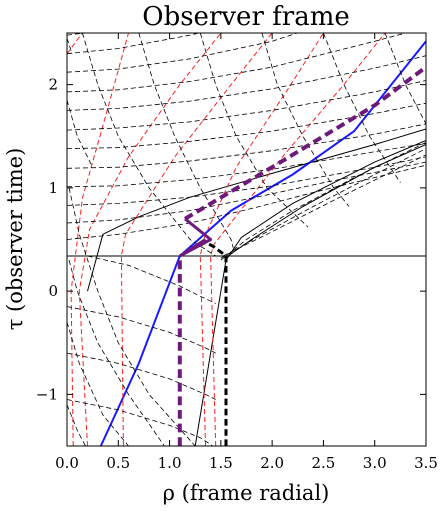 This screenshot has height=511, width=440. Describe the element at coordinates (245, 17) in the screenshot. I see `chart-title: Observer frame` at that location.